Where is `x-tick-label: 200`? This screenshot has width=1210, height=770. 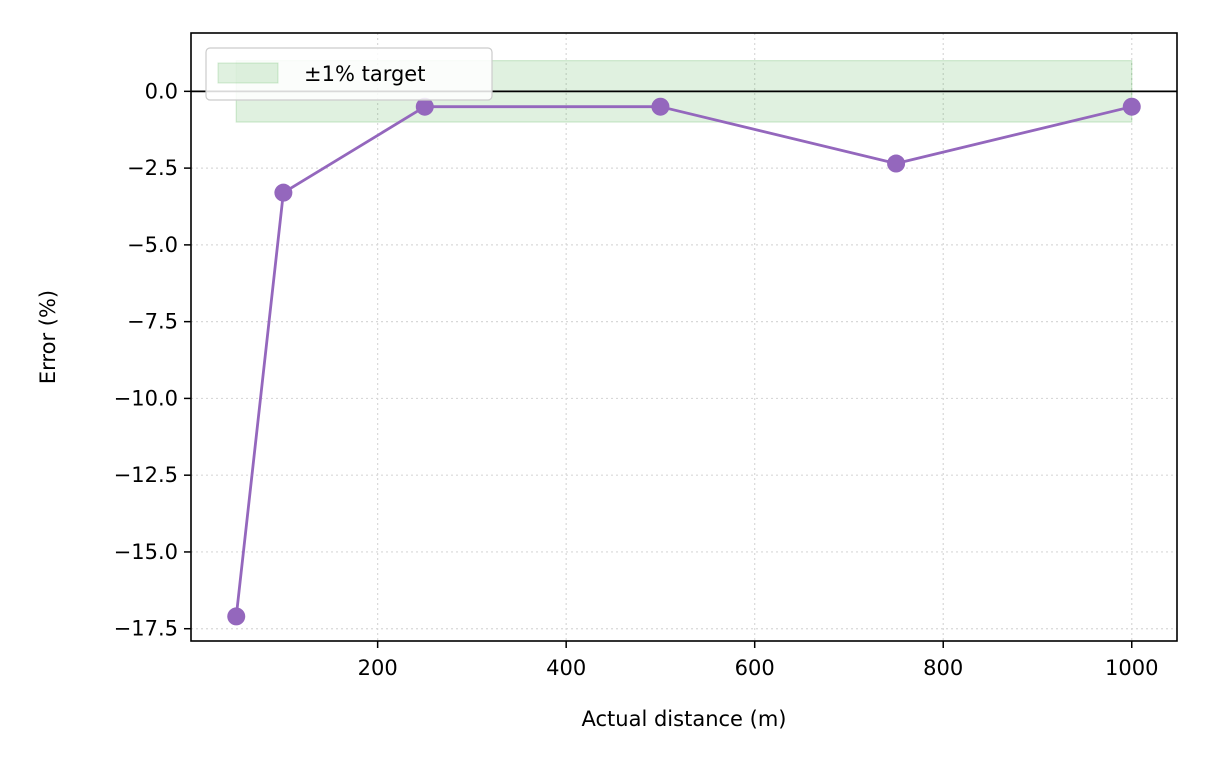 x-tick-label: 200 is located at coordinates (378, 668).